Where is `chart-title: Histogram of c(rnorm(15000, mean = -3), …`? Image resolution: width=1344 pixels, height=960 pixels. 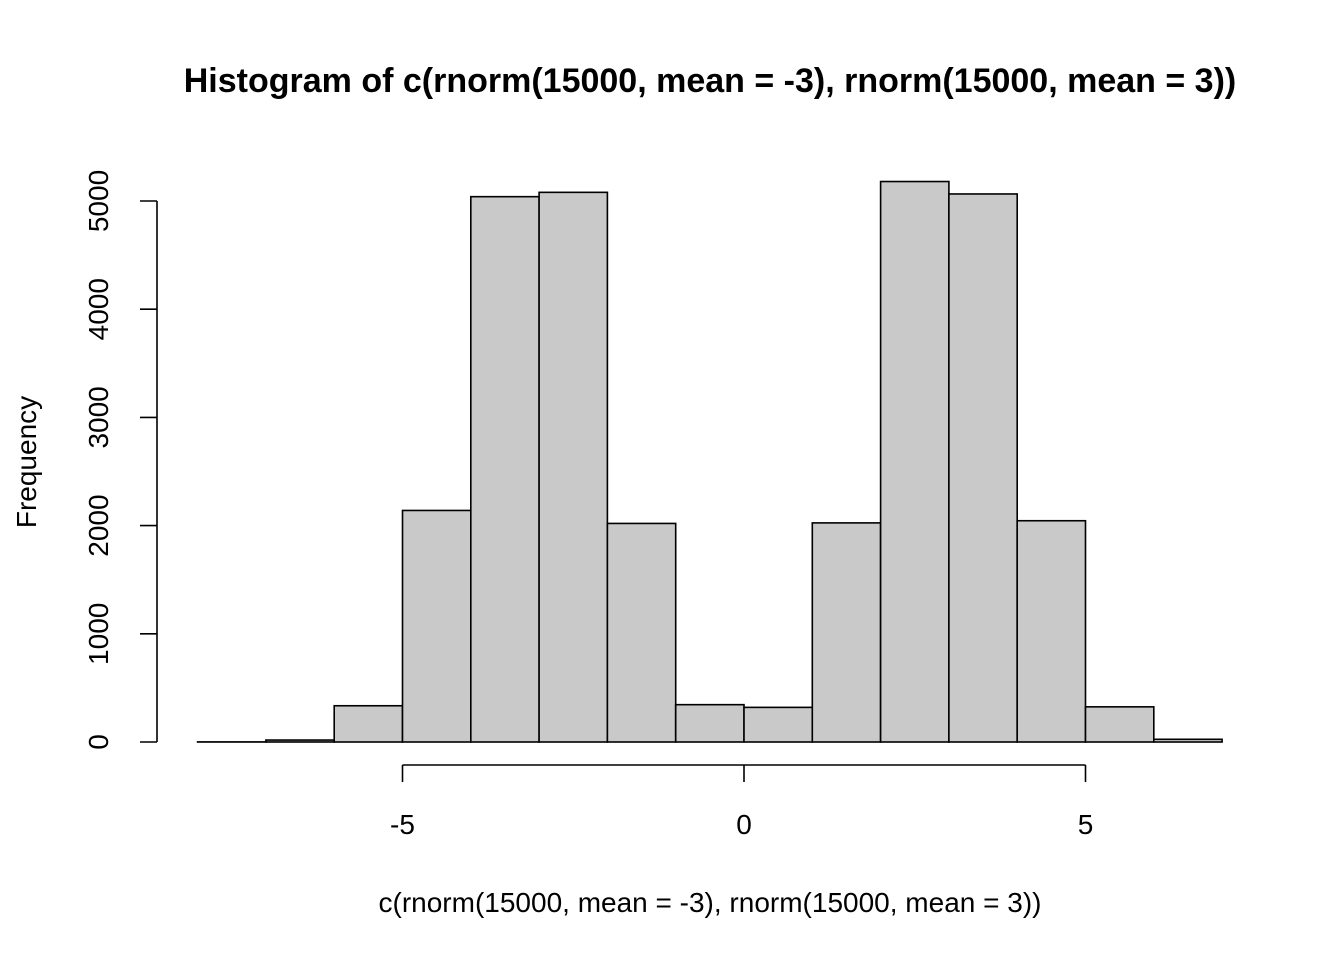 chart-title: Histogram of c(rnorm(15000, mean = -3), … is located at coordinates (710, 81).